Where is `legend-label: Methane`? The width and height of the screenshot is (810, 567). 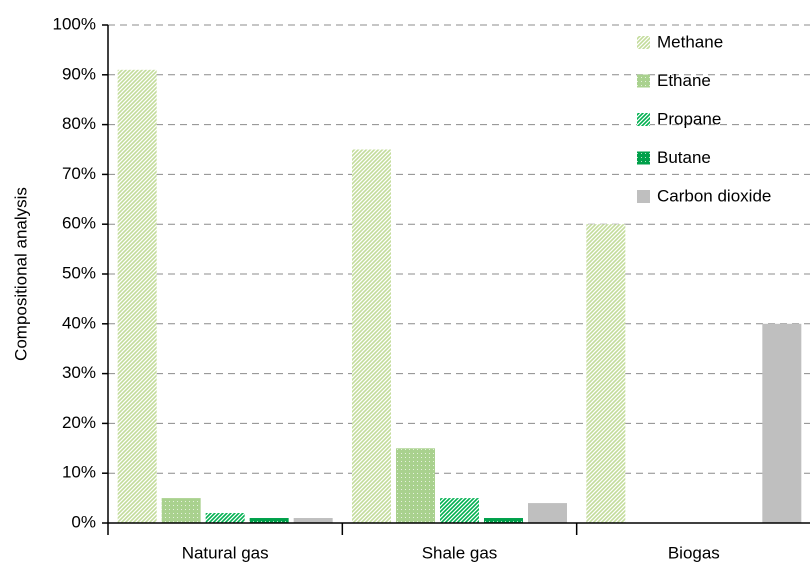
legend-label: Methane is located at coordinates (690, 41).